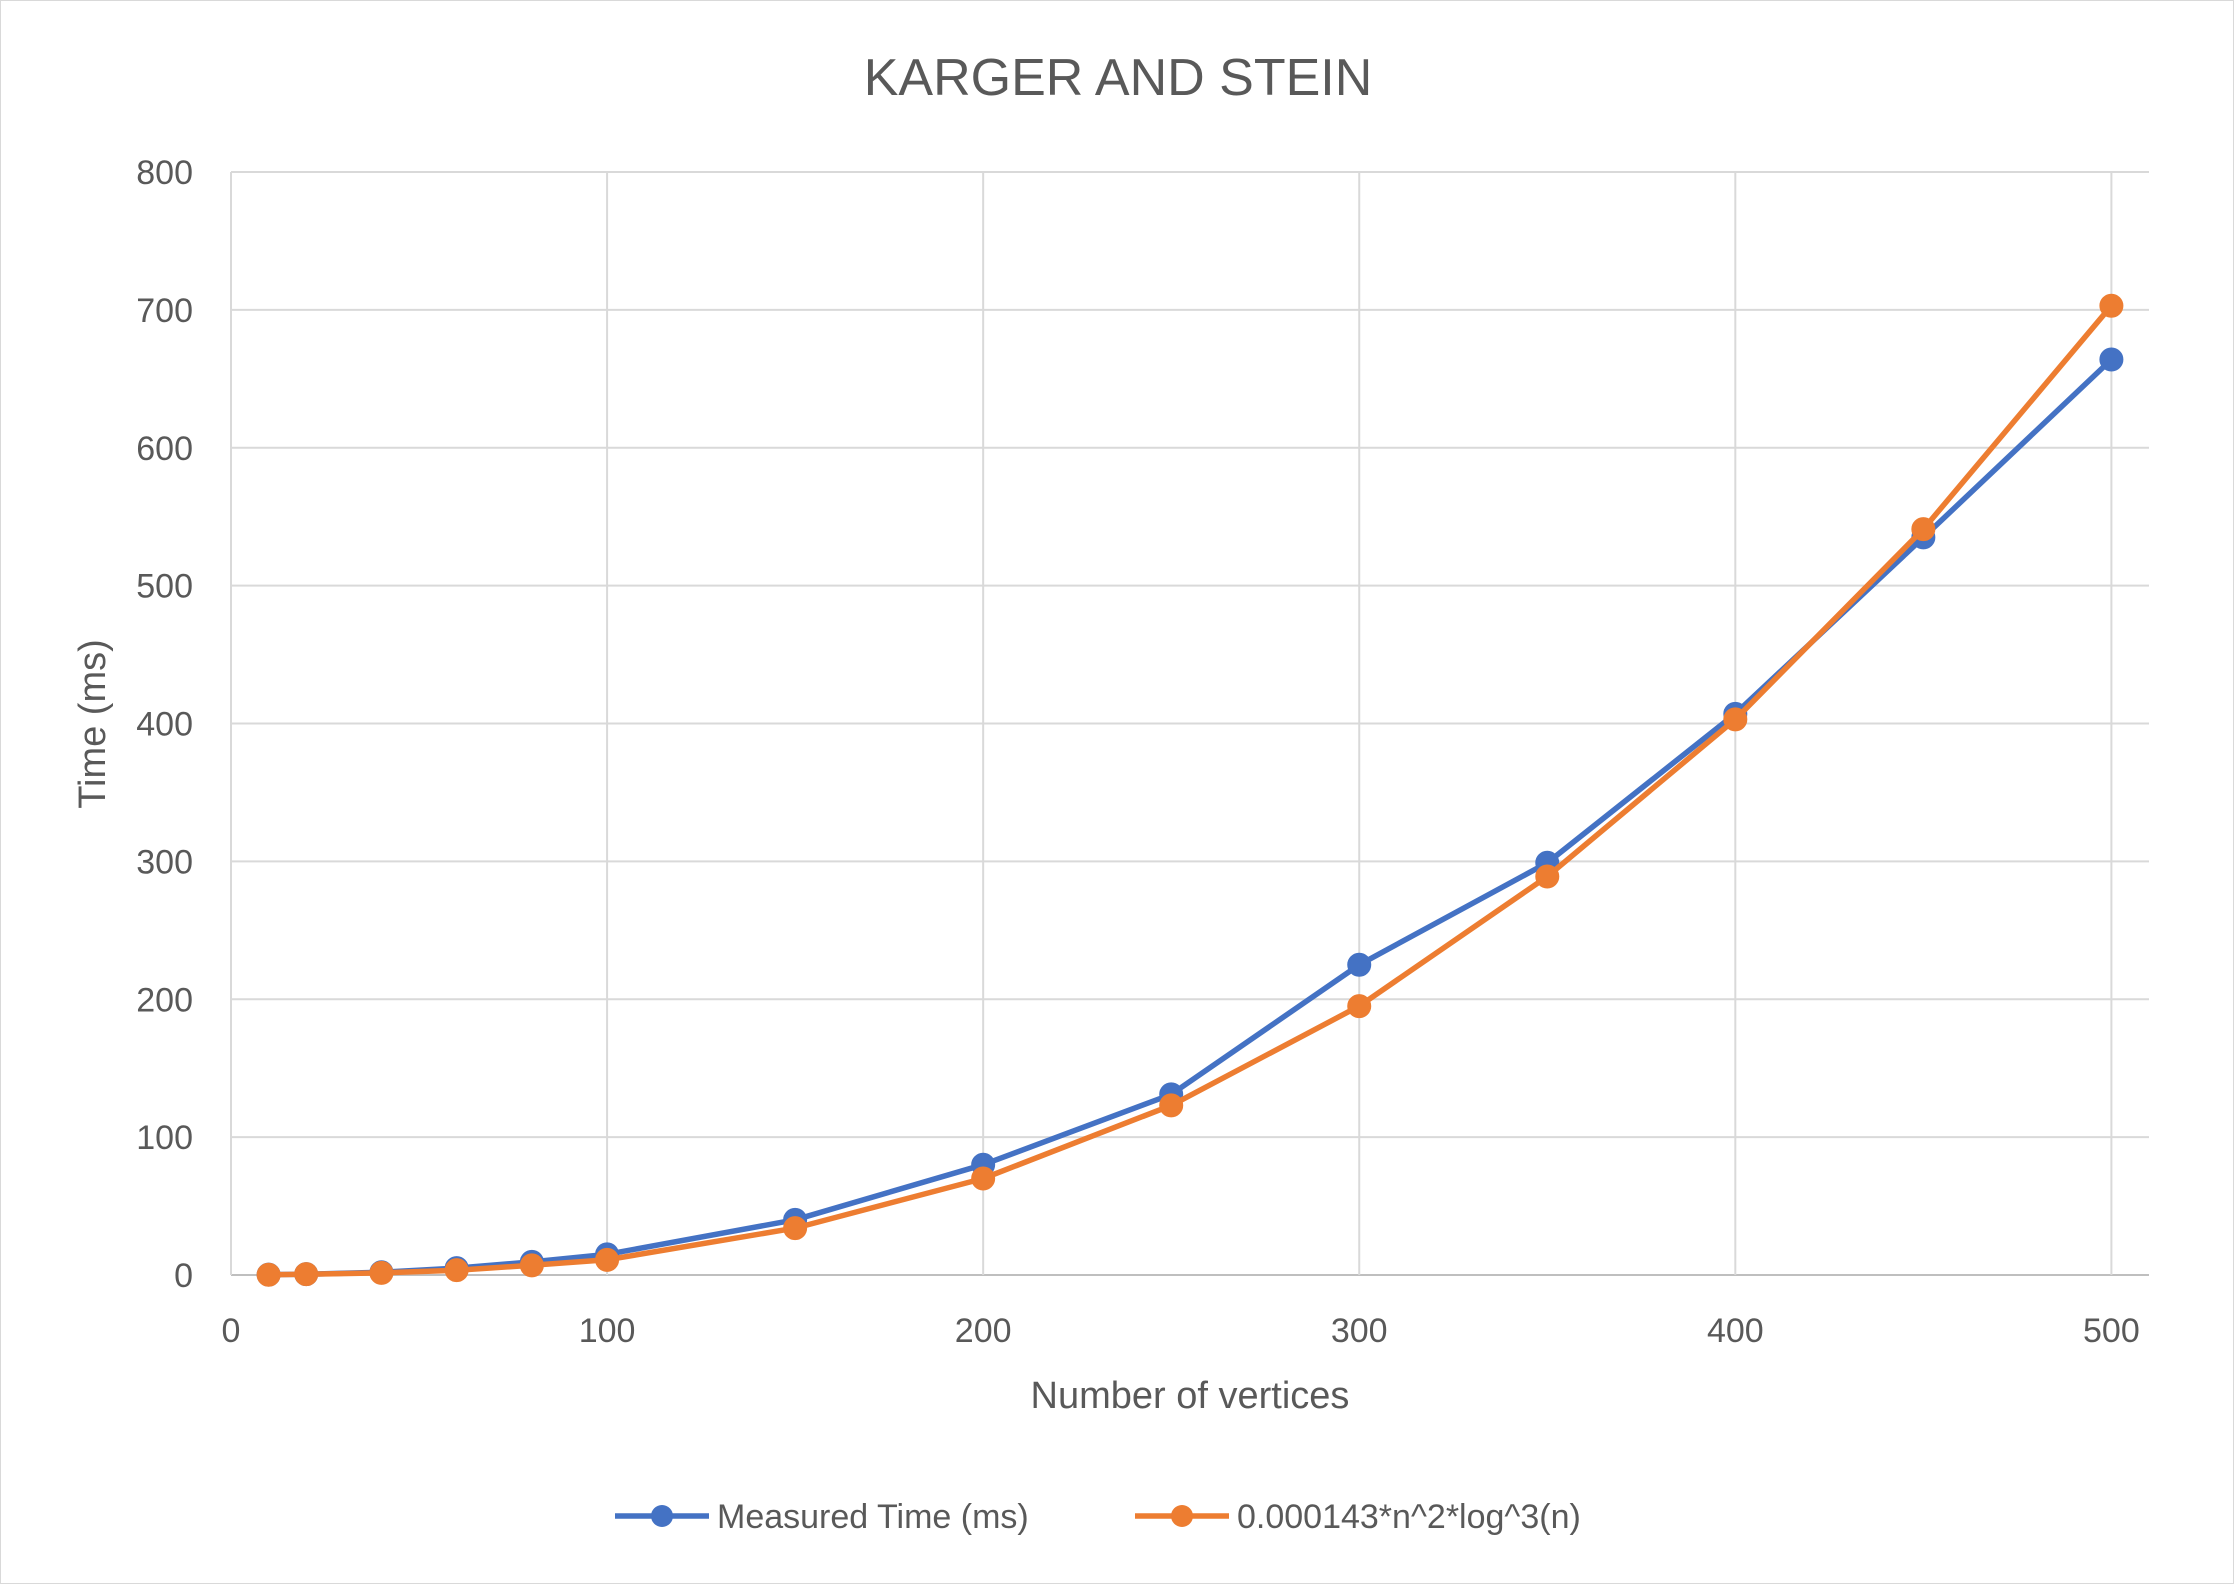 The width and height of the screenshot is (2234, 1585). Describe the element at coordinates (607, 1331) in the screenshot. I see `x-tick-label-100: 100` at that location.